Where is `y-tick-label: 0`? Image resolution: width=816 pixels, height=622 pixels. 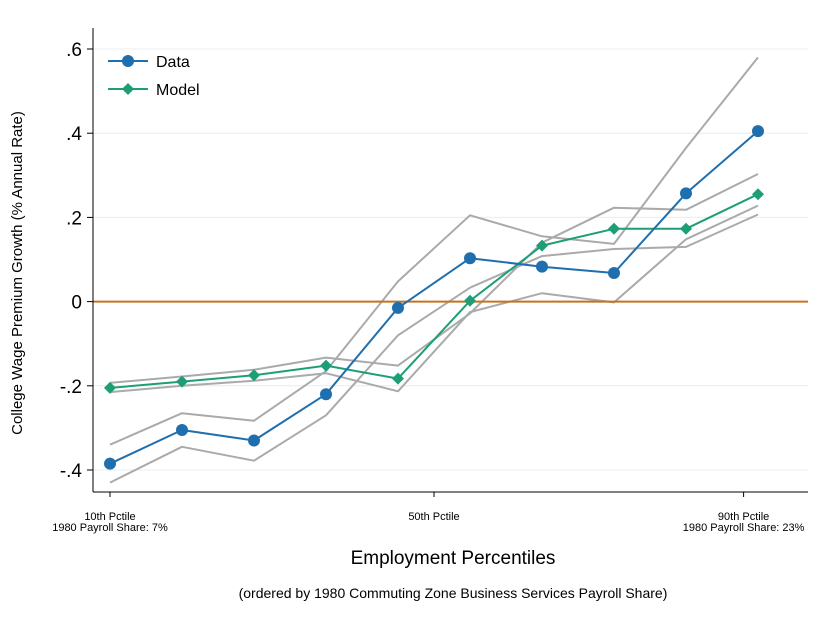
y-tick-label: 0 is located at coordinates (76, 303).